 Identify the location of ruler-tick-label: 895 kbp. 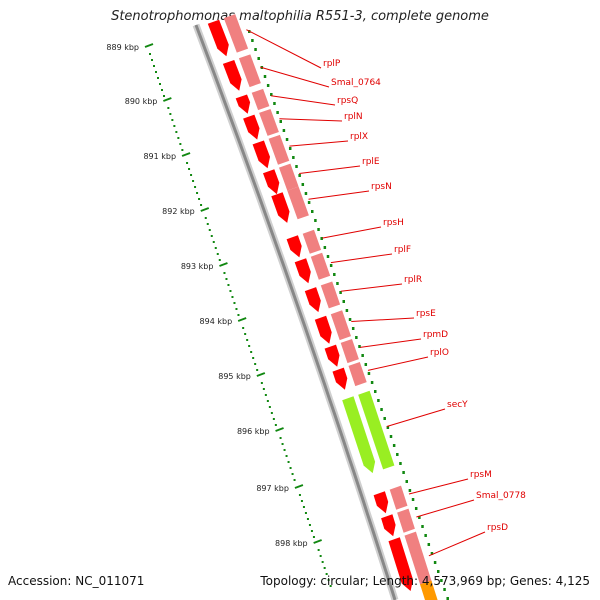
(234, 376).